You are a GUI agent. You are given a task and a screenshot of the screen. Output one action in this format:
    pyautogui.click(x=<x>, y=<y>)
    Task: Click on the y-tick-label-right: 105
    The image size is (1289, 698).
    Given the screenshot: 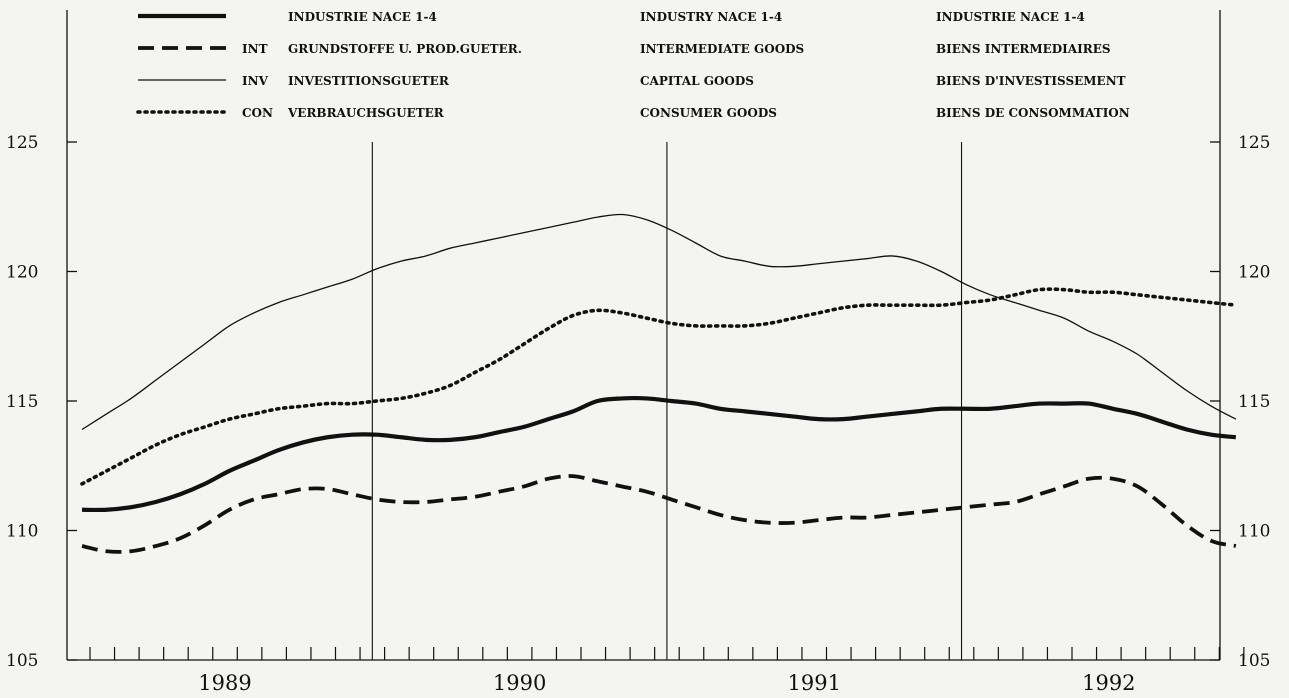 What is the action you would take?
    pyautogui.click(x=1254, y=661)
    